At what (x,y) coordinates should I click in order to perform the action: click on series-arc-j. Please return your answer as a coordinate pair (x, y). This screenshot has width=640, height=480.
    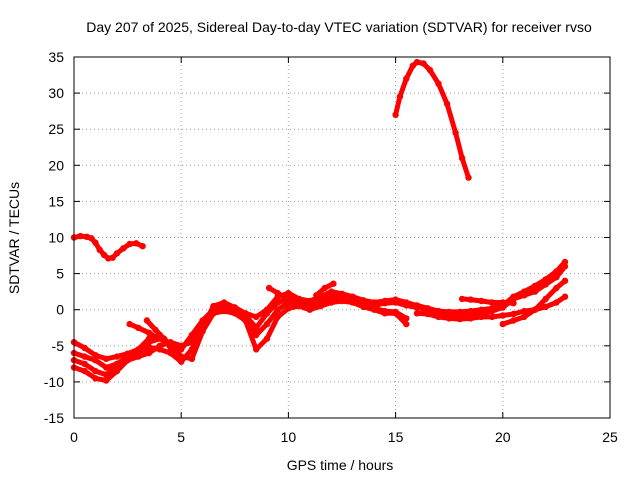
    Looking at the image, I should click on (325, 289).